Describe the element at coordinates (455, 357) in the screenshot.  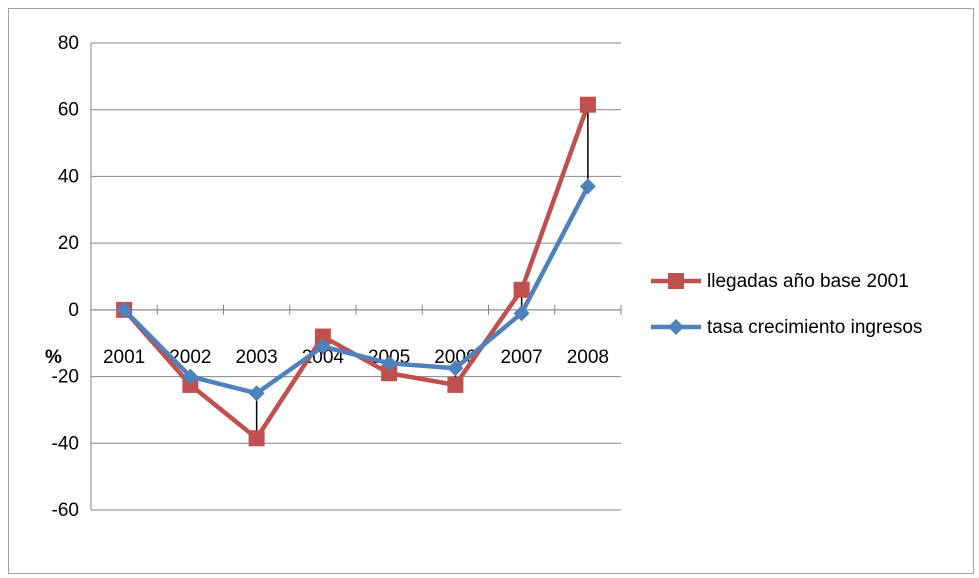
I see `x-tick-label: 2006` at that location.